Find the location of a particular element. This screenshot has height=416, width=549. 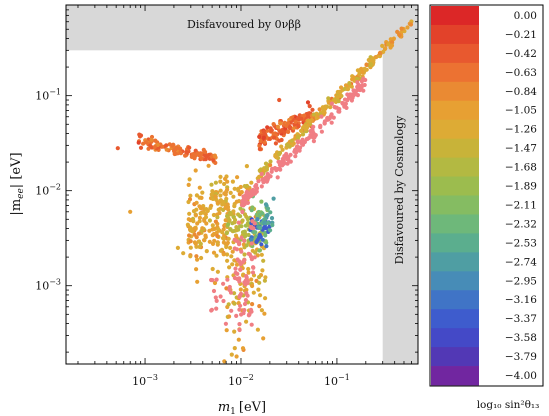

y-tick-label: 10−2 is located at coordinates (48, 190).